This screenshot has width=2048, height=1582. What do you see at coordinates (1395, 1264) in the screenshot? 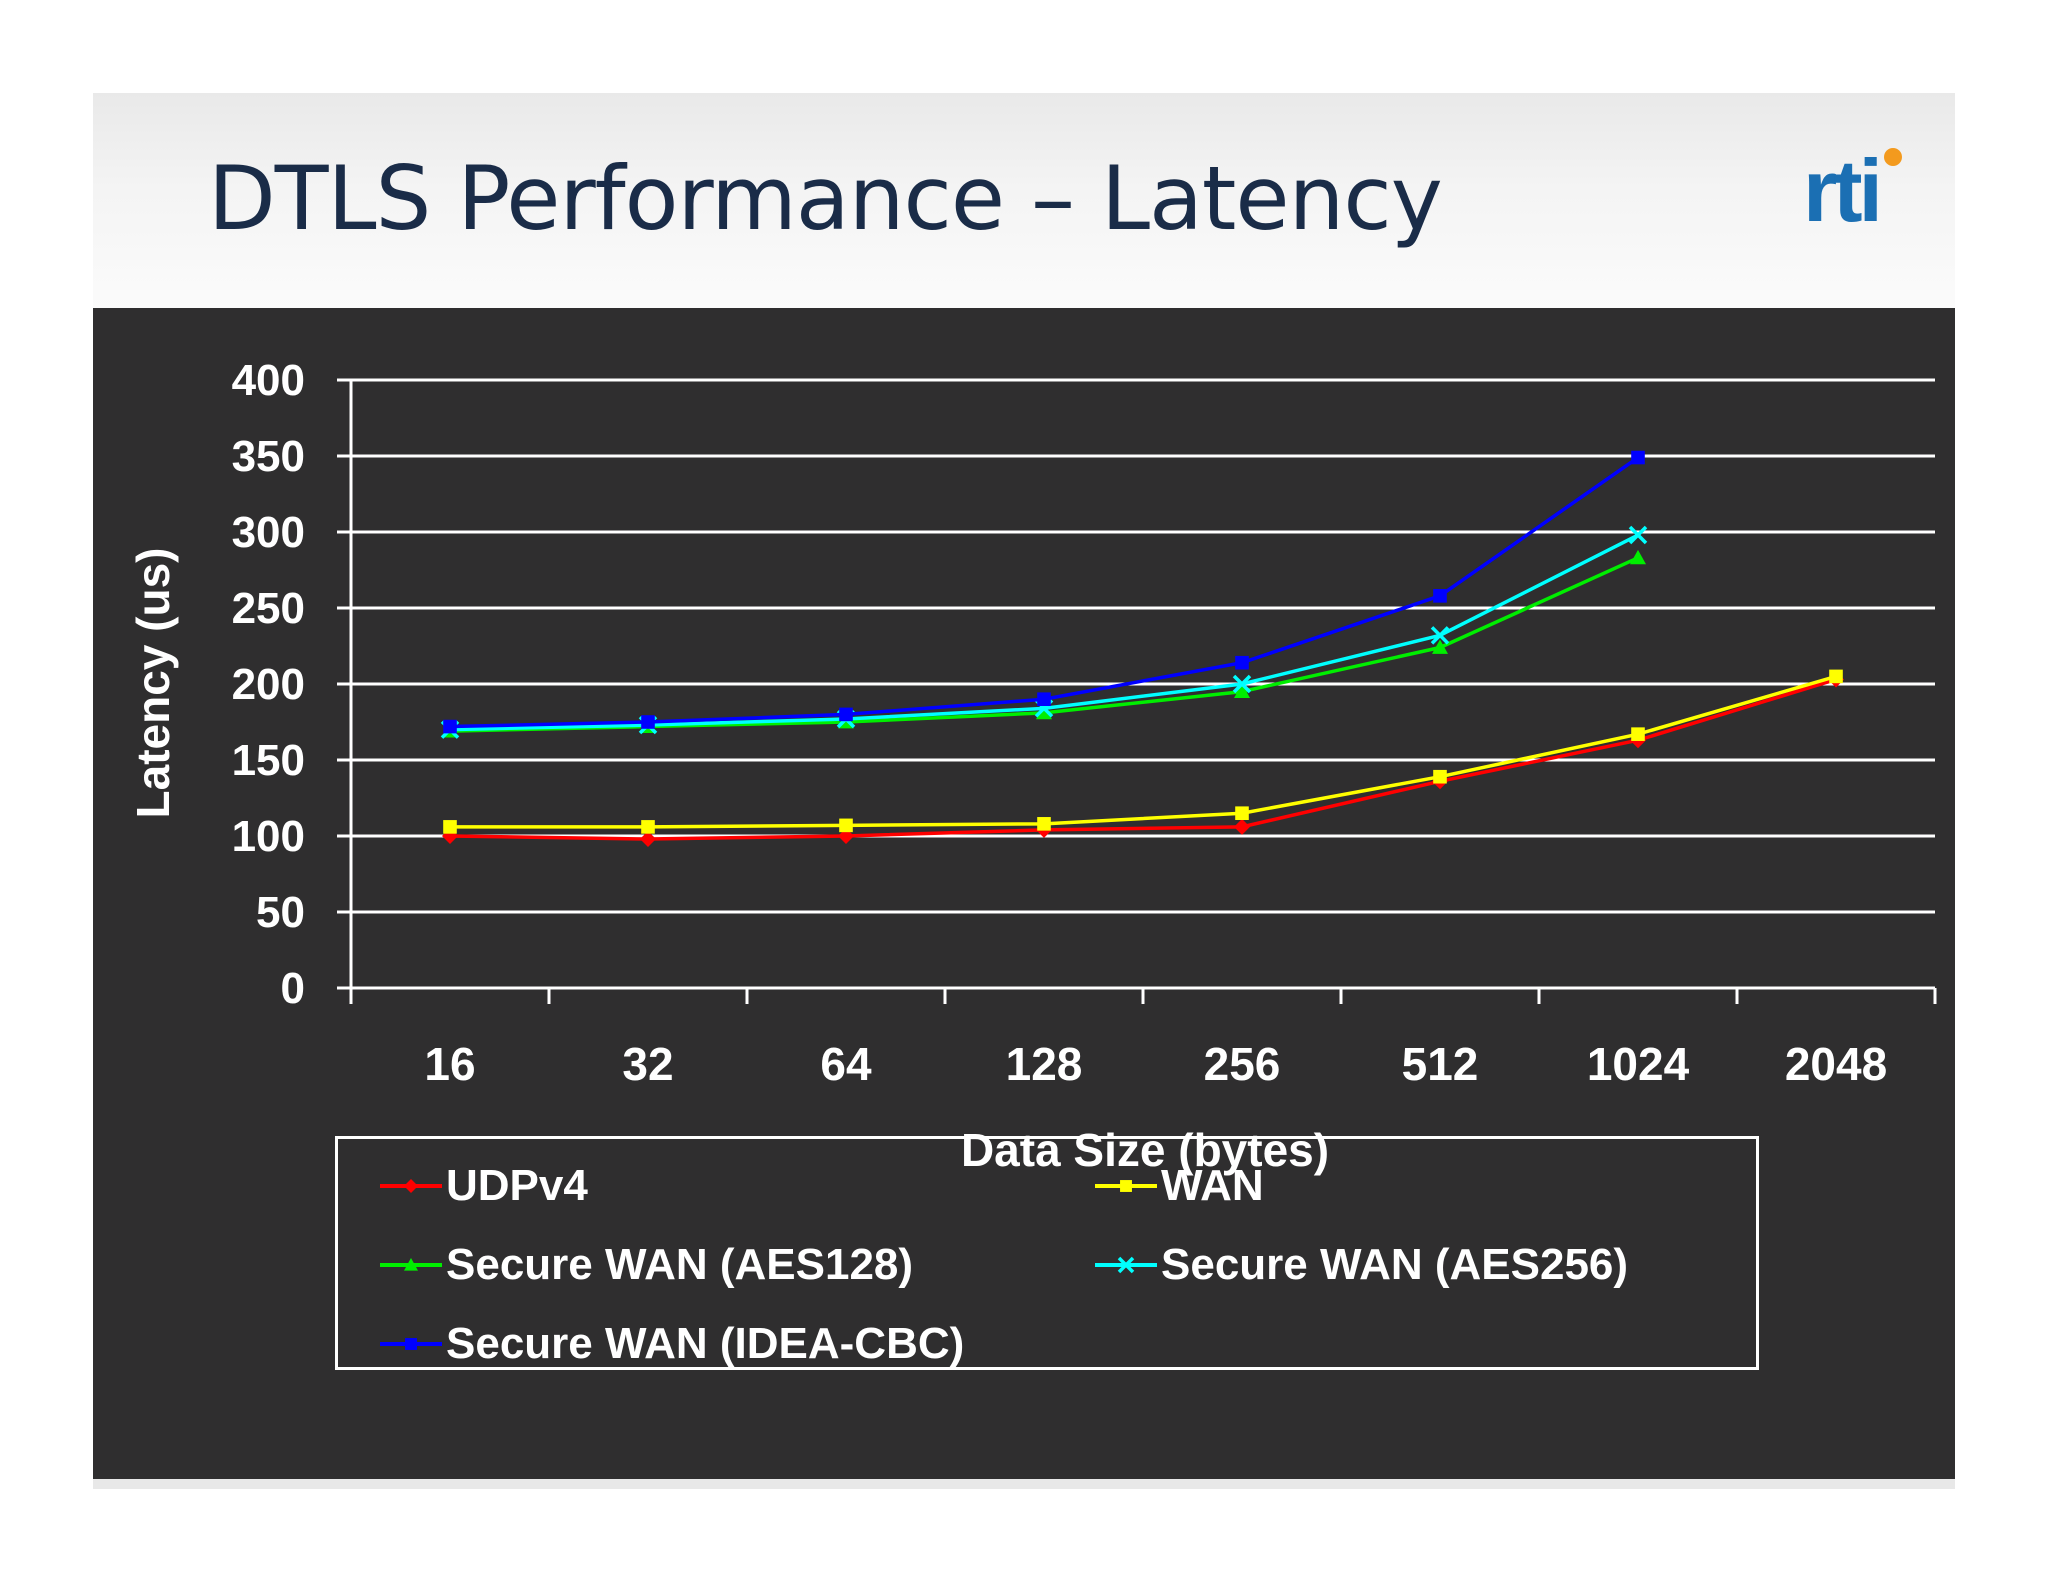
I see `legend-label: Secure WAN (AES256)` at bounding box center [1395, 1264].